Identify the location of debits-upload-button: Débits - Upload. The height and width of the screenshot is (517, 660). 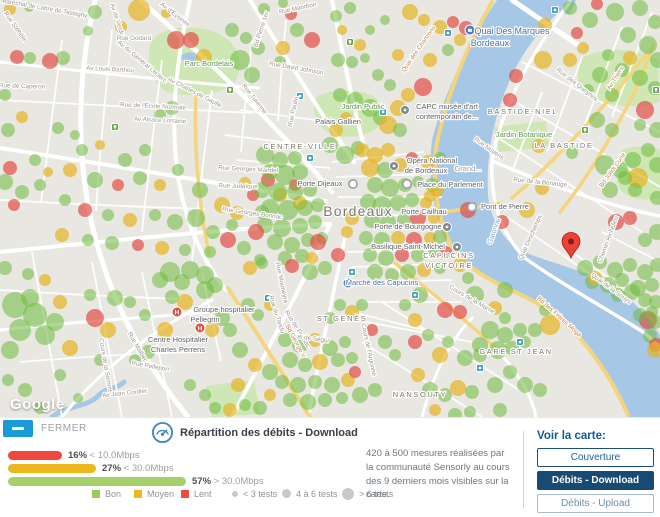
(595, 503).